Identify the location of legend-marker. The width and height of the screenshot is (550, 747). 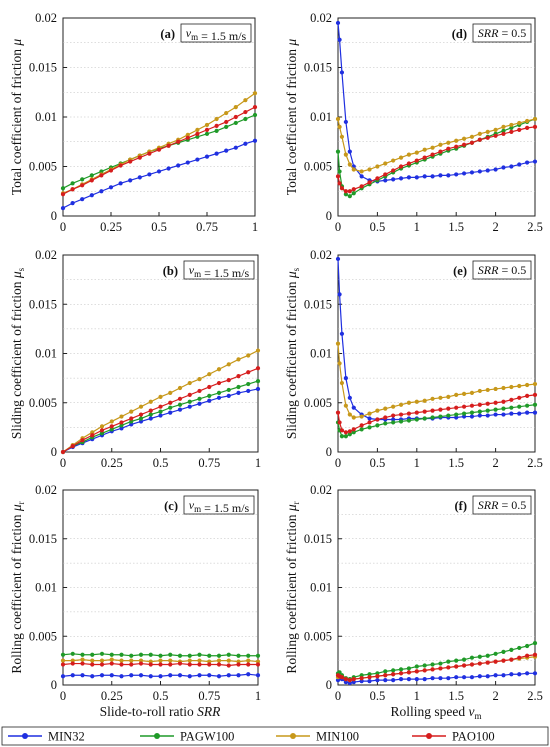
(293, 736).